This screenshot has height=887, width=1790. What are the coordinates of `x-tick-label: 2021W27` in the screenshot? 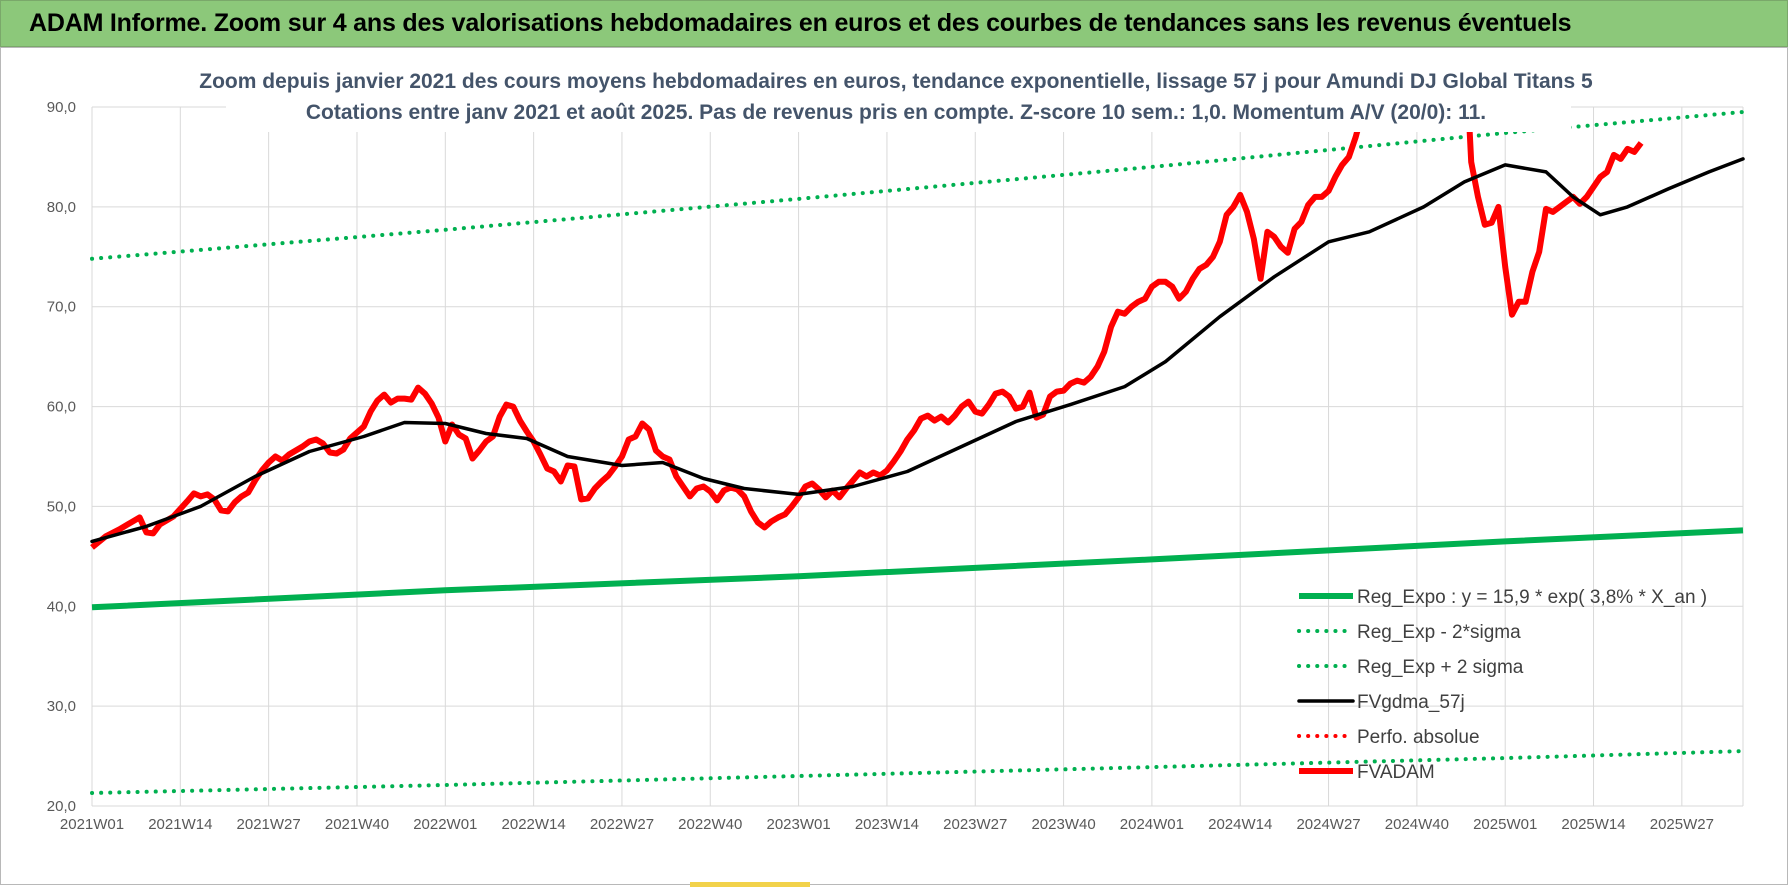 It's located at (269, 824).